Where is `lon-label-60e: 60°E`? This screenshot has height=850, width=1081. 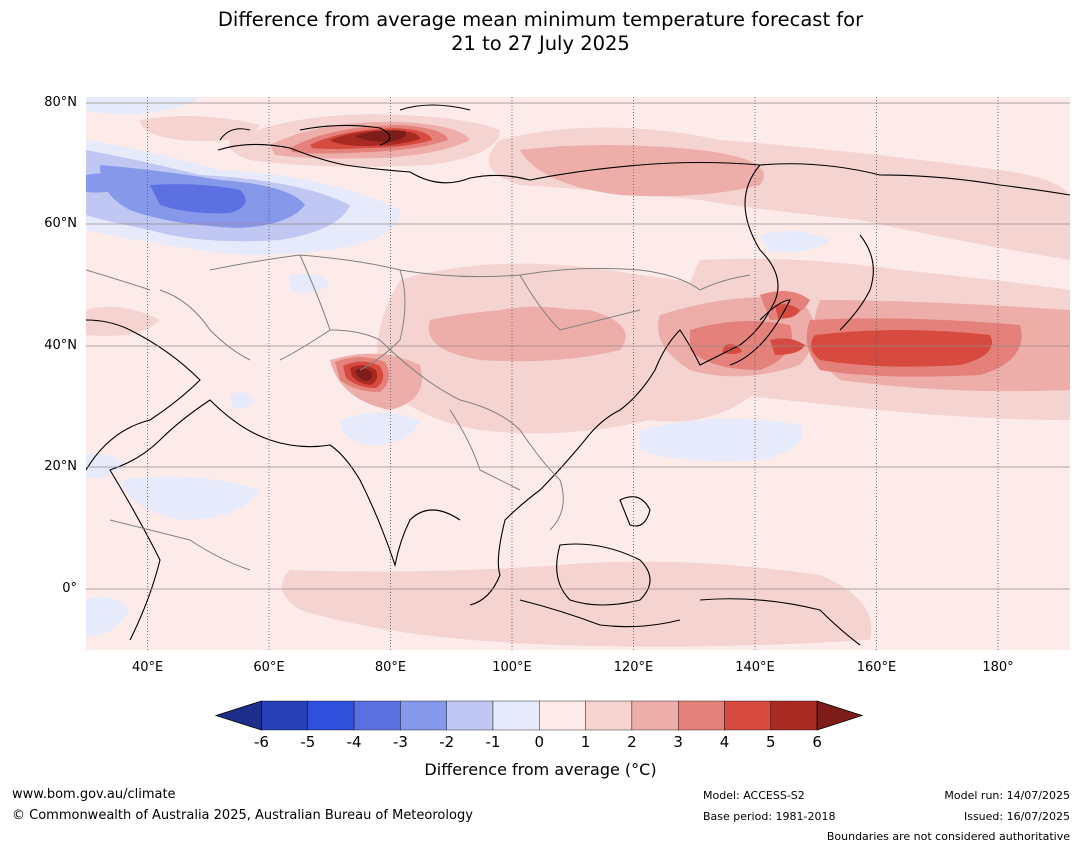 lon-label-60e: 60°E is located at coordinates (269, 667).